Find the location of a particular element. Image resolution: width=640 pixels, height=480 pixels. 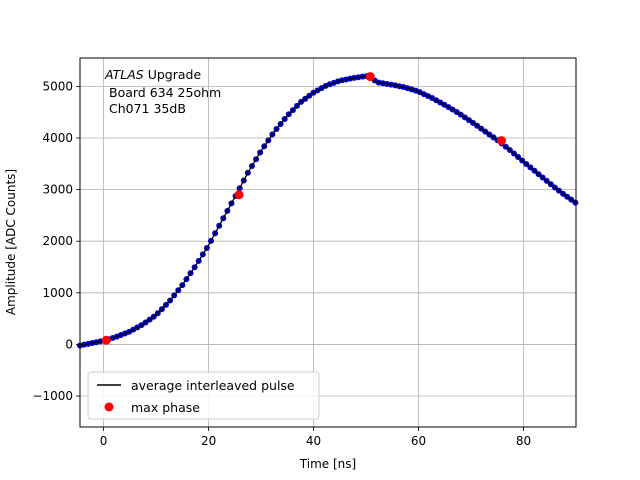

y-tick-label: 2000 is located at coordinates (57, 241).